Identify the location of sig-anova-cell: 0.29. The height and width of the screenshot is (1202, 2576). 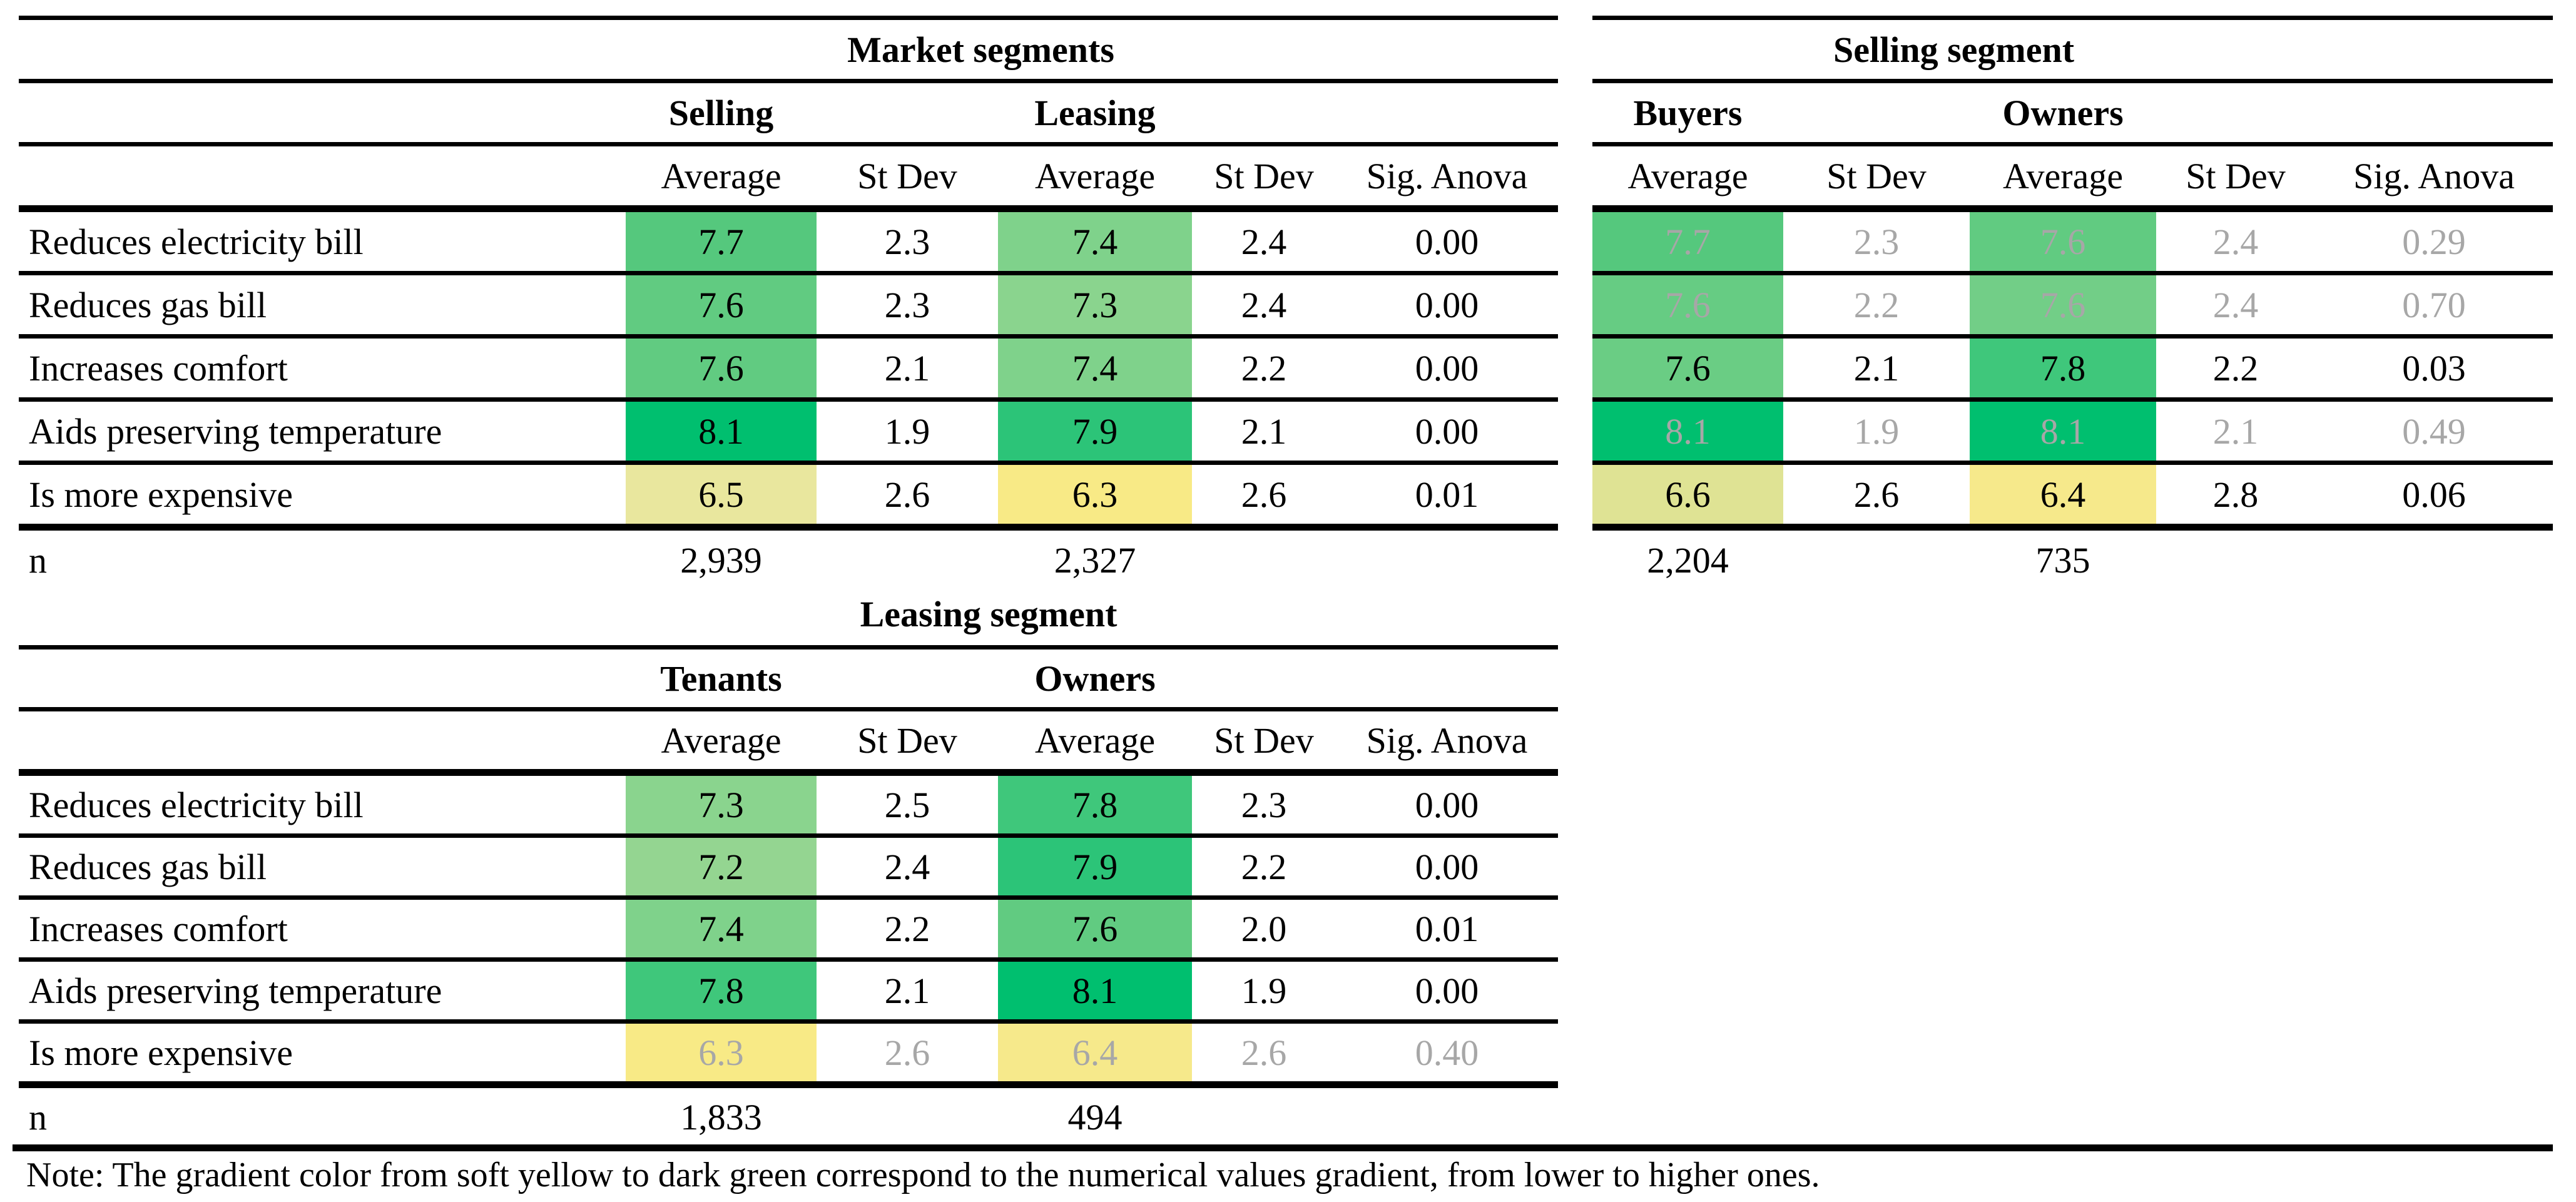
(2434, 239).